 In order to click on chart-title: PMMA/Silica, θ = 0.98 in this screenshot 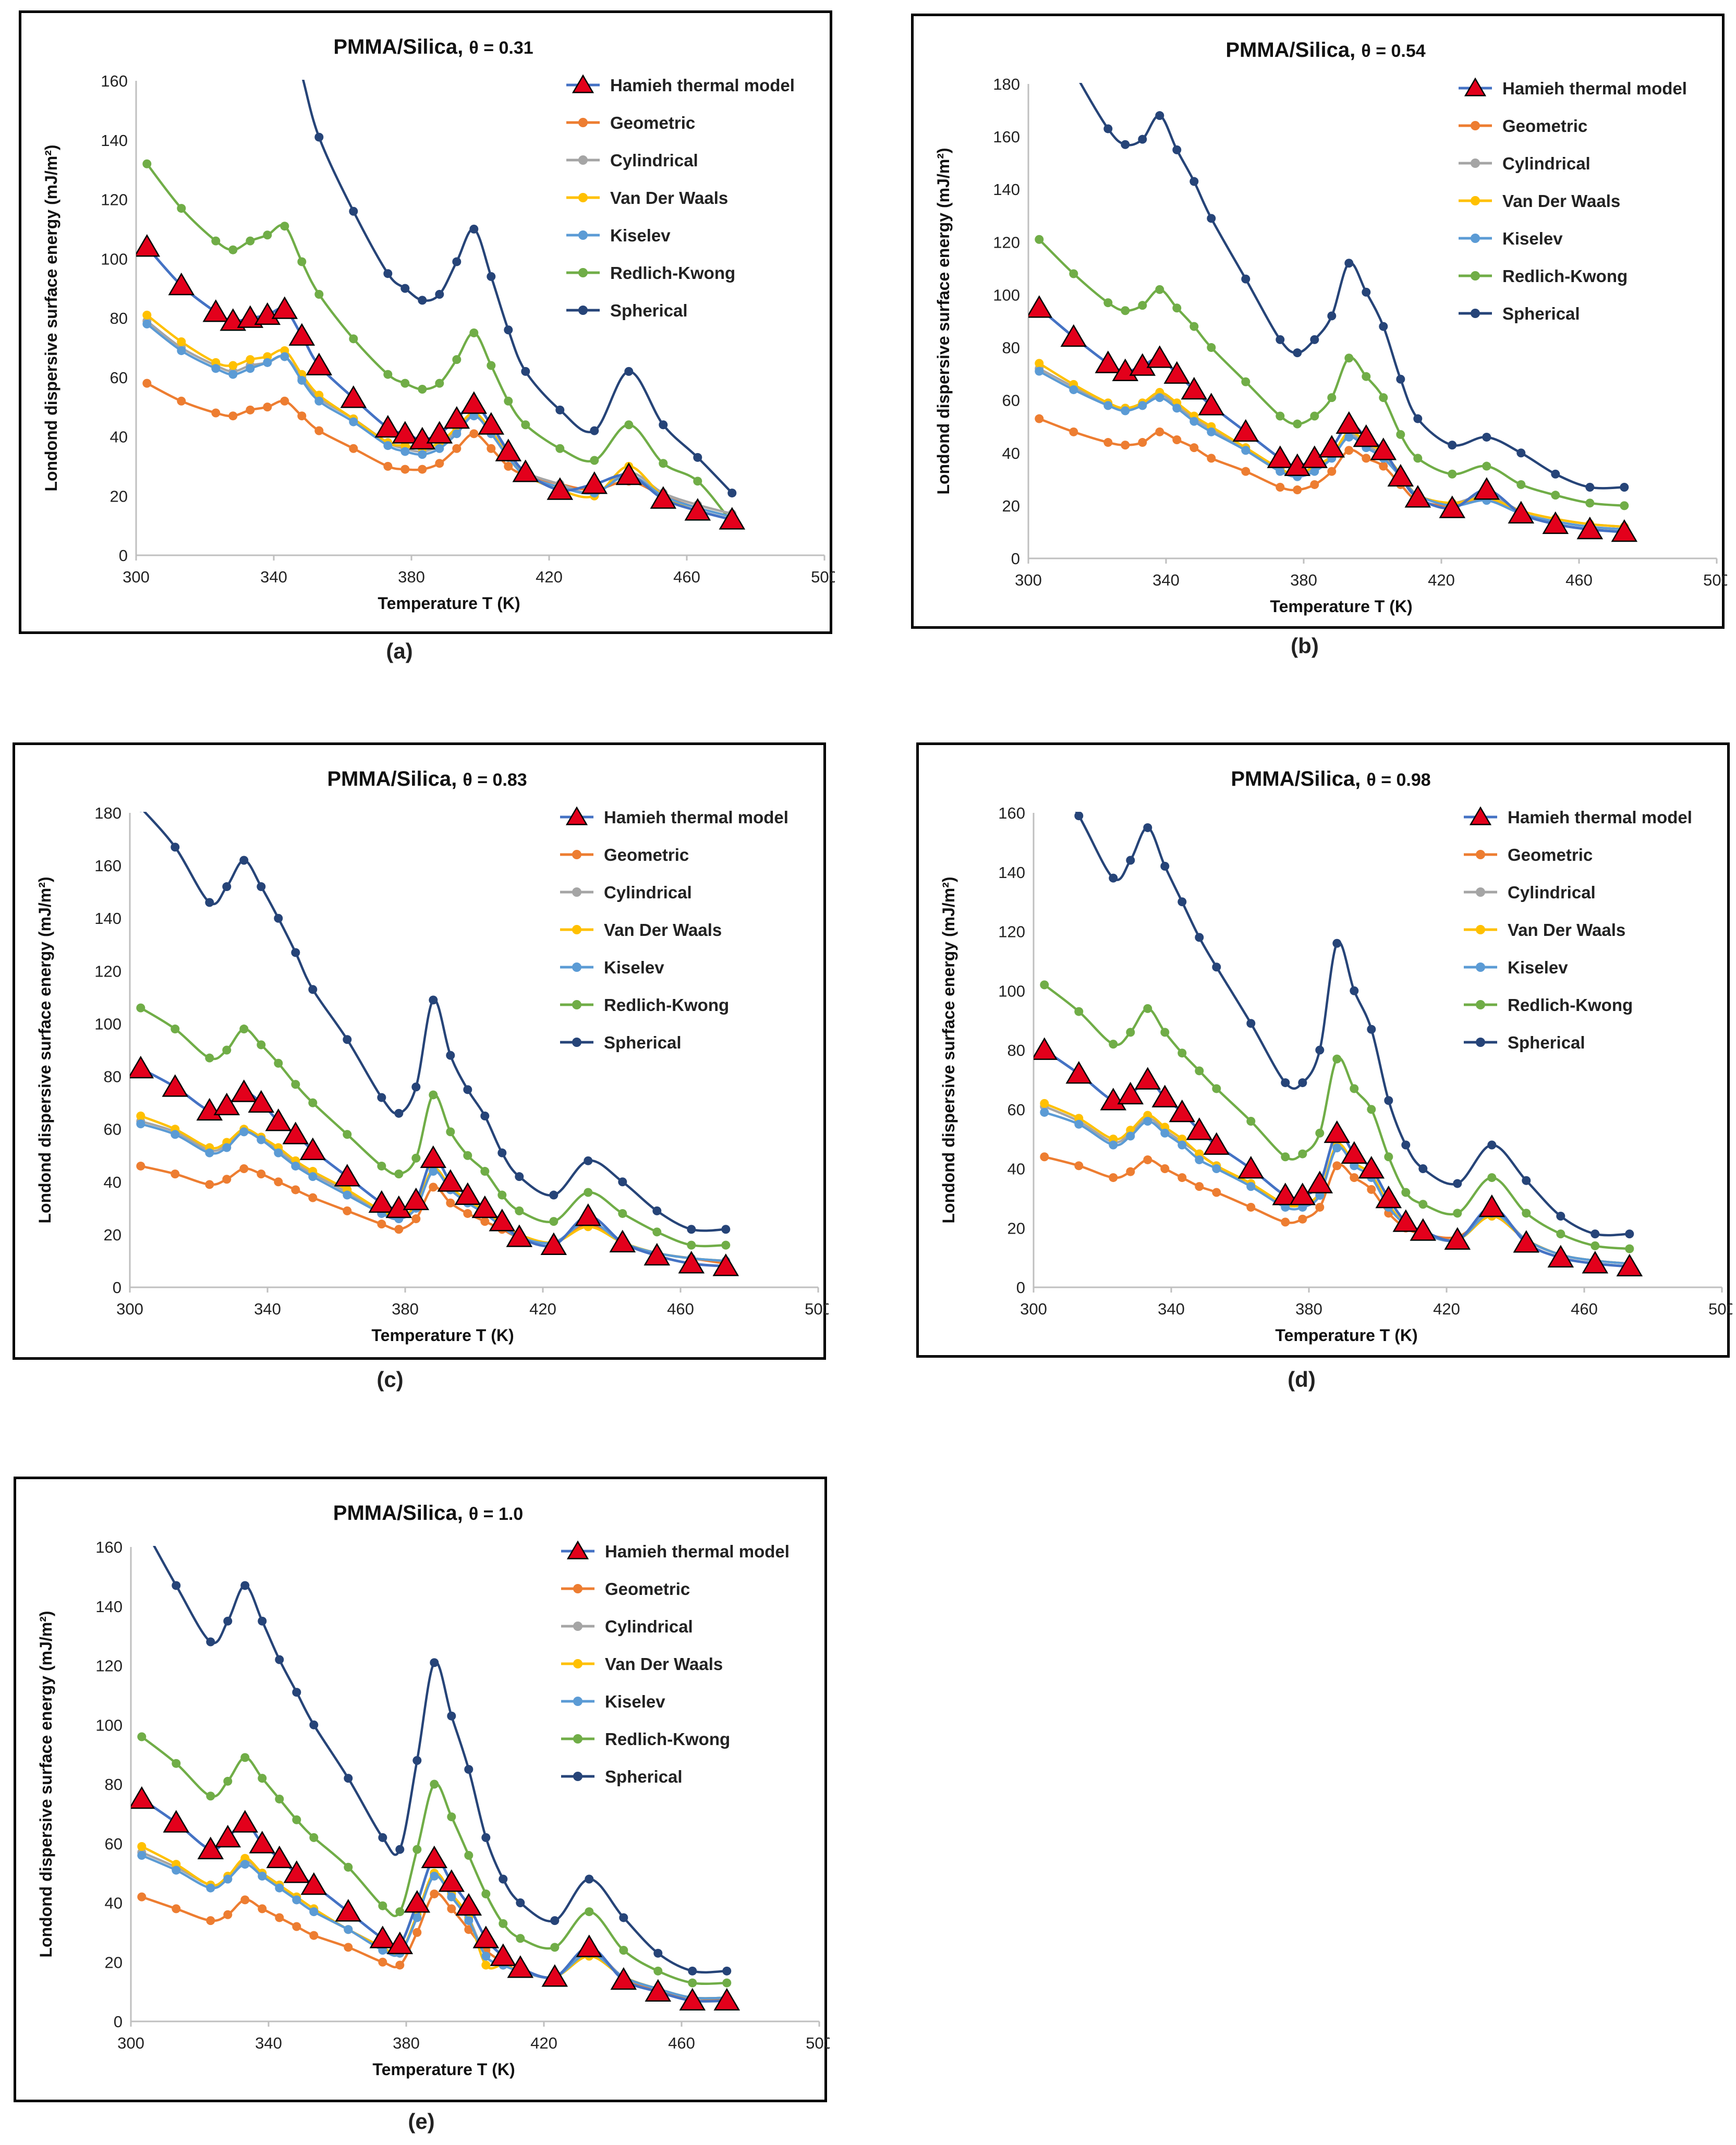, I will do `click(1330, 778)`.